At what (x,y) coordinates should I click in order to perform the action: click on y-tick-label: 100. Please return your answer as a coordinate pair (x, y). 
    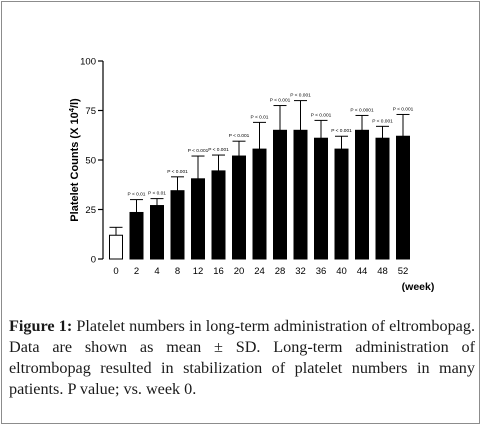
    Looking at the image, I should click on (88, 62).